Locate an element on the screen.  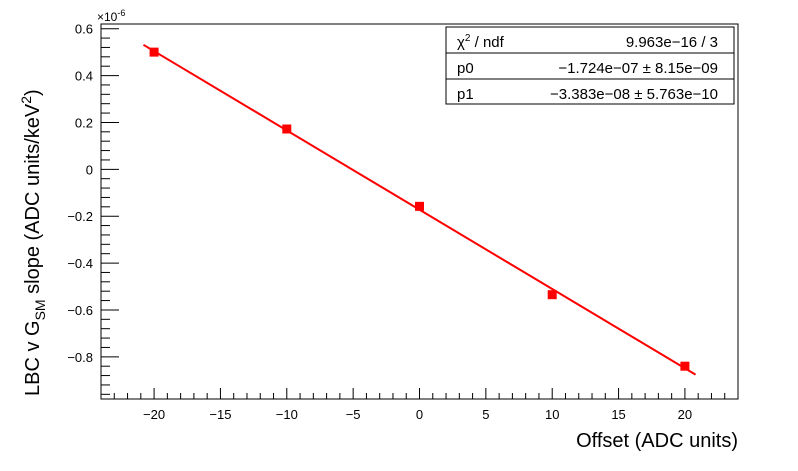
y-tick-label: −0.4 is located at coordinates (80, 263).